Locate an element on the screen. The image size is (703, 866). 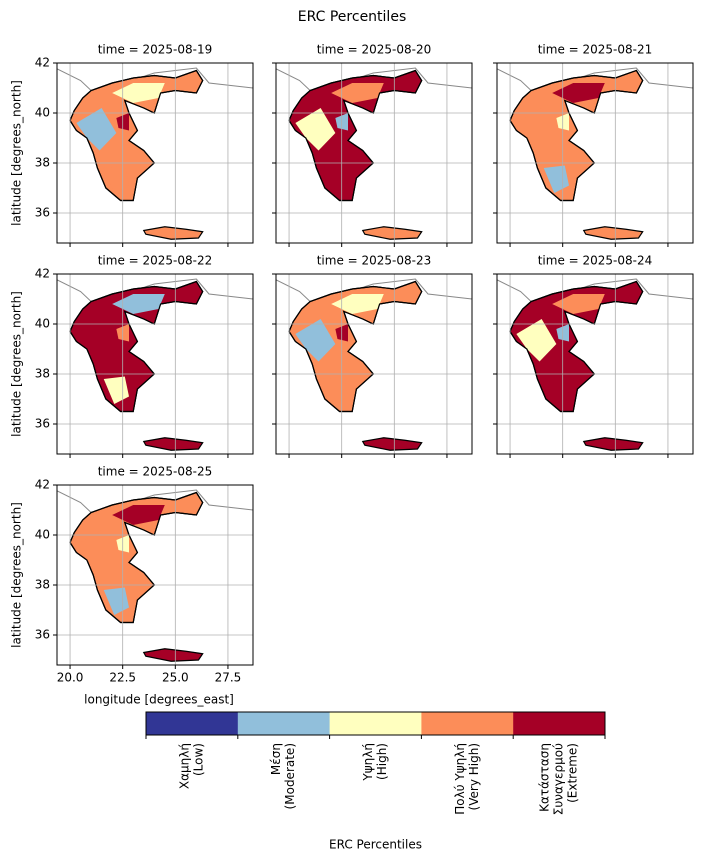
colorbar-label: (Very High) is located at coordinates (474, 776).